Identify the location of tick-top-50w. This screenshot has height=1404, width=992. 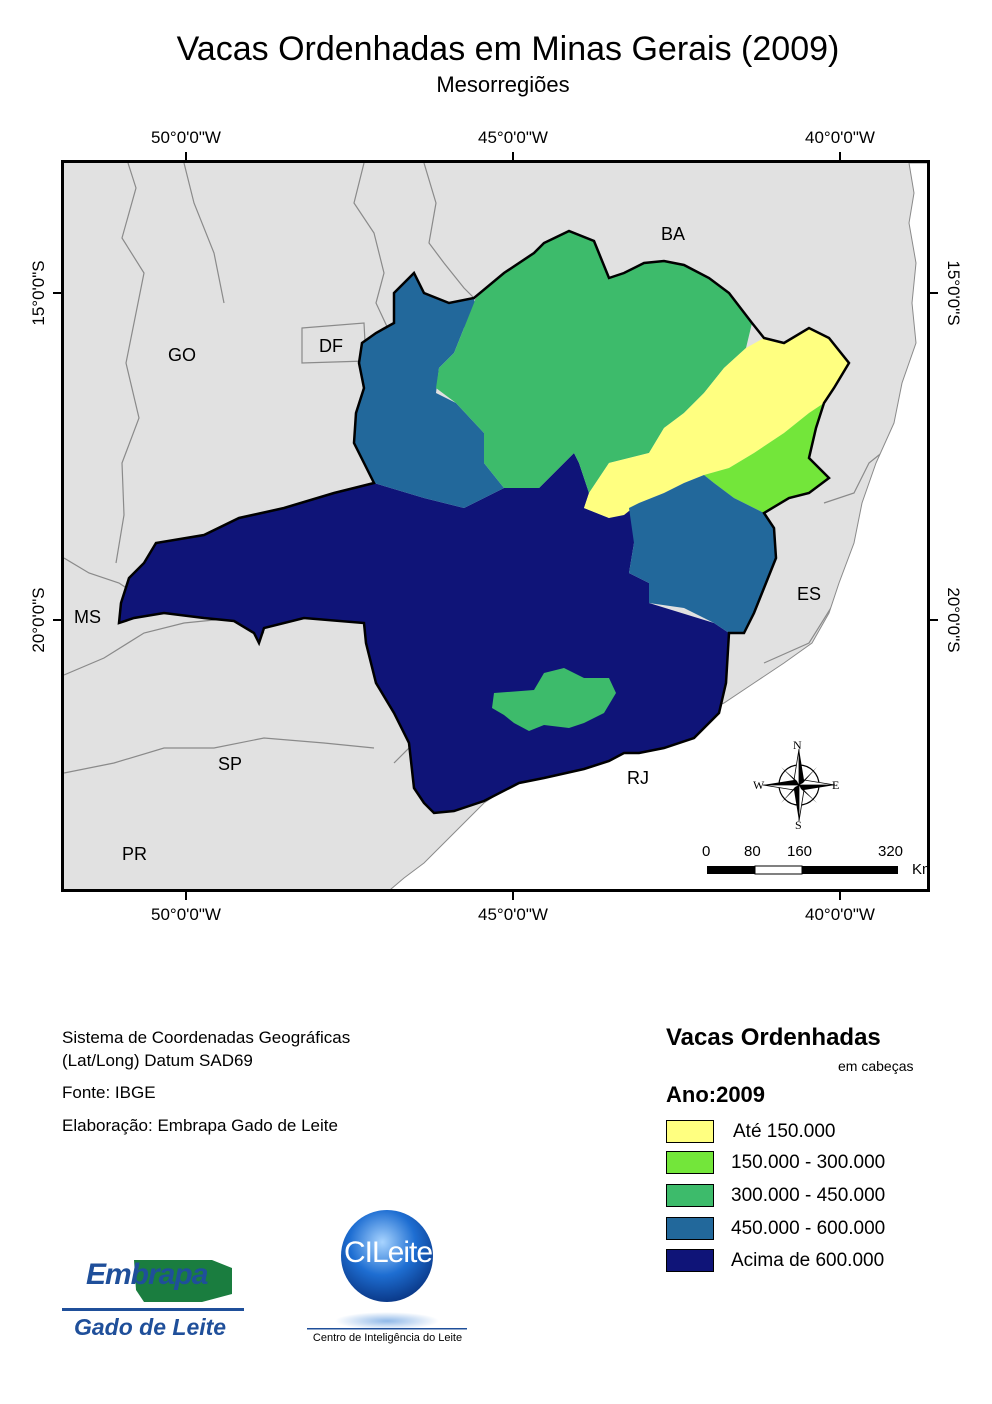
(186, 156).